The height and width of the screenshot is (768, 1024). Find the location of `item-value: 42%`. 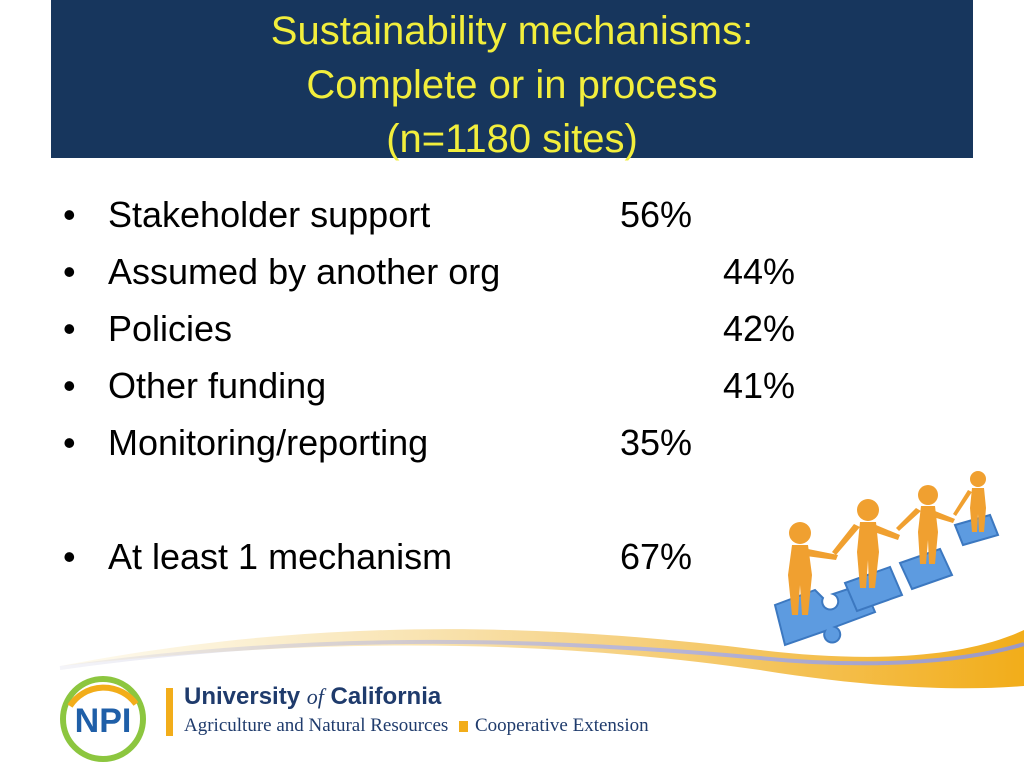

item-value: 42% is located at coordinates (759, 328).